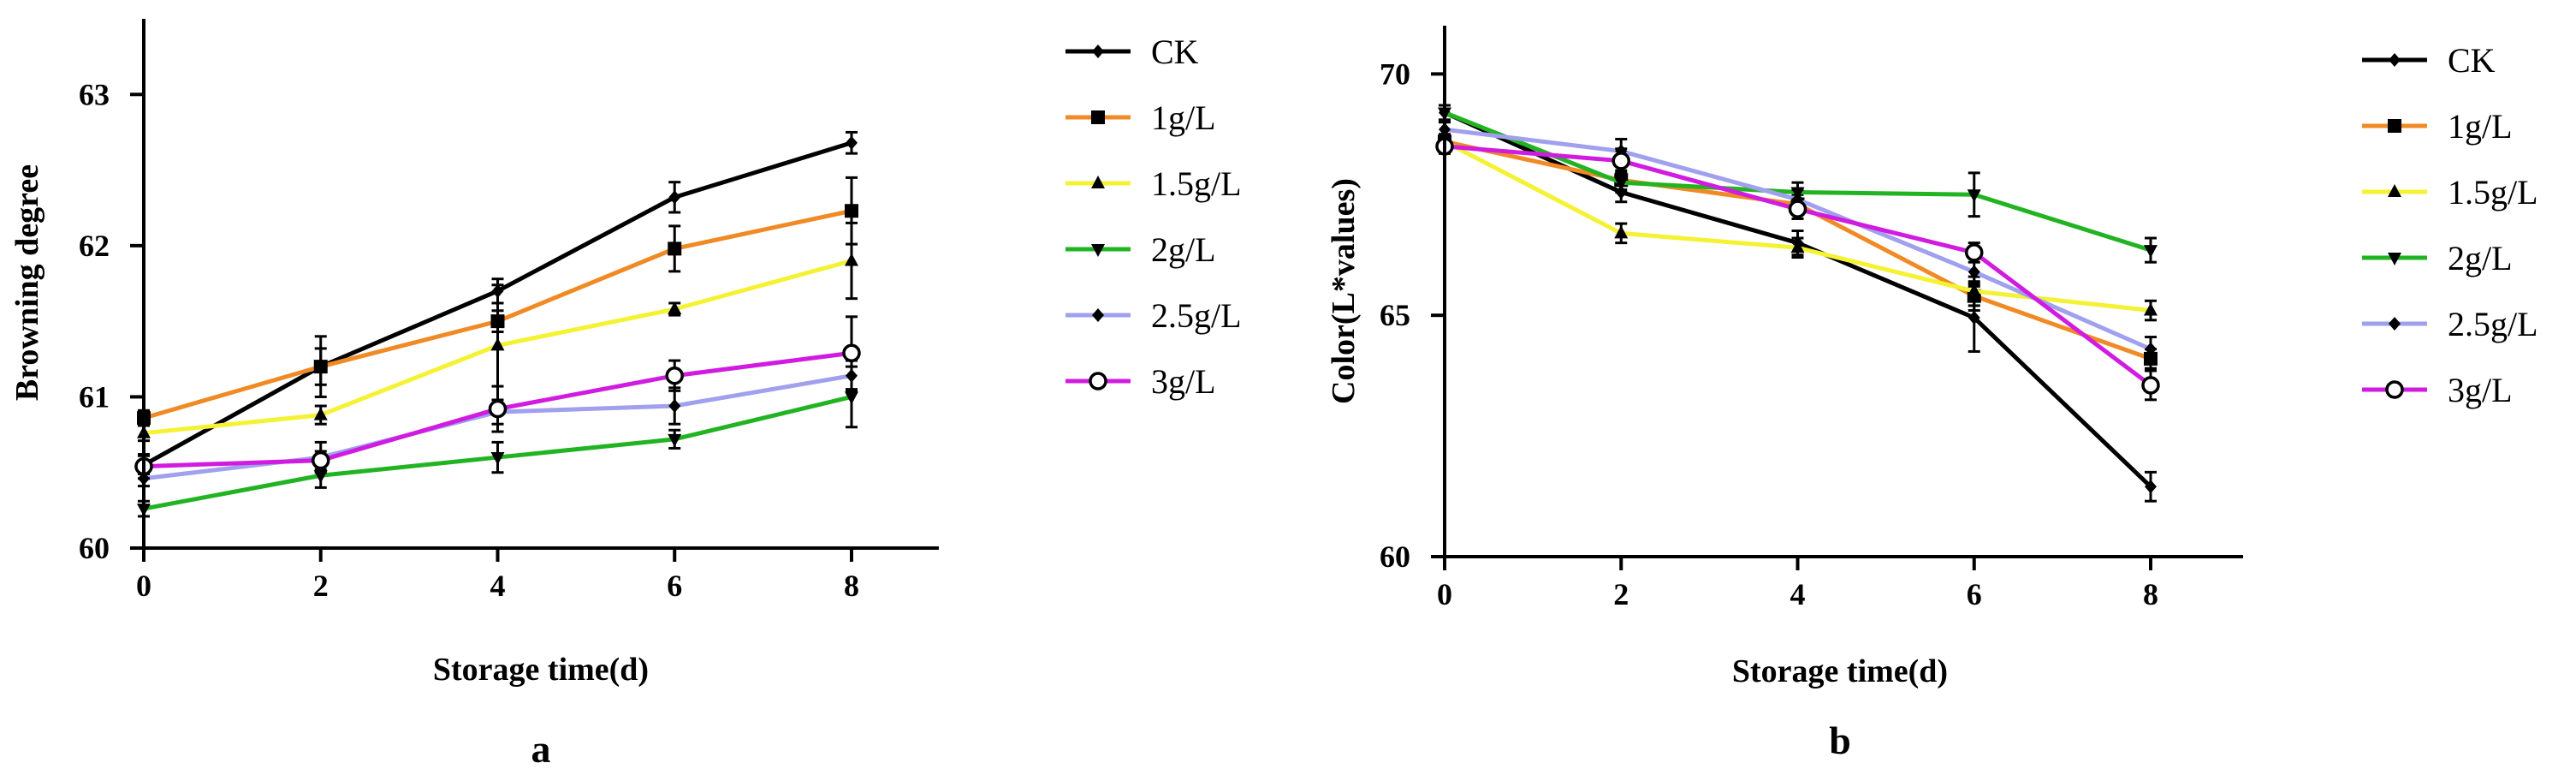 The height and width of the screenshot is (781, 2576). What do you see at coordinates (94, 246) in the screenshot?
I see `y-tick-label: 62` at bounding box center [94, 246].